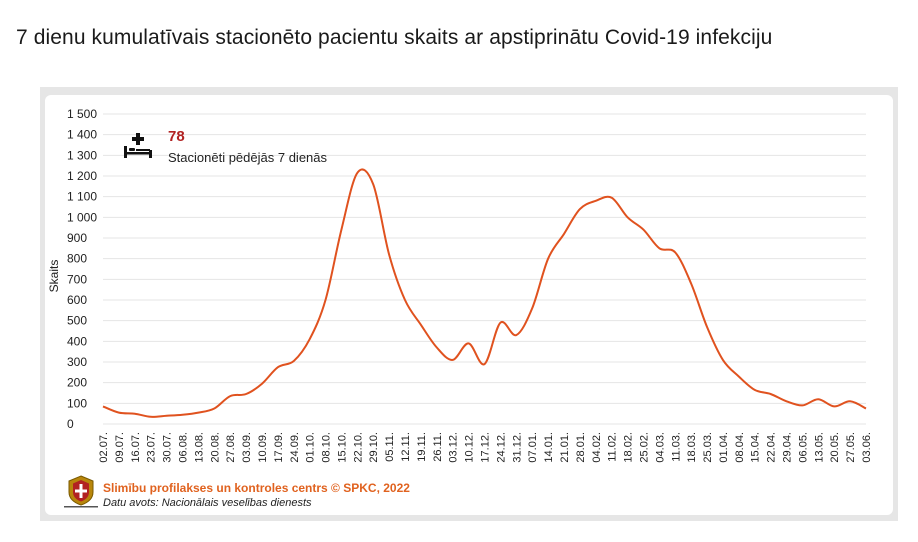 Image resolution: width=918 pixels, height=542 pixels. I want to click on x-tick-label: 24.12., so click(501, 447).